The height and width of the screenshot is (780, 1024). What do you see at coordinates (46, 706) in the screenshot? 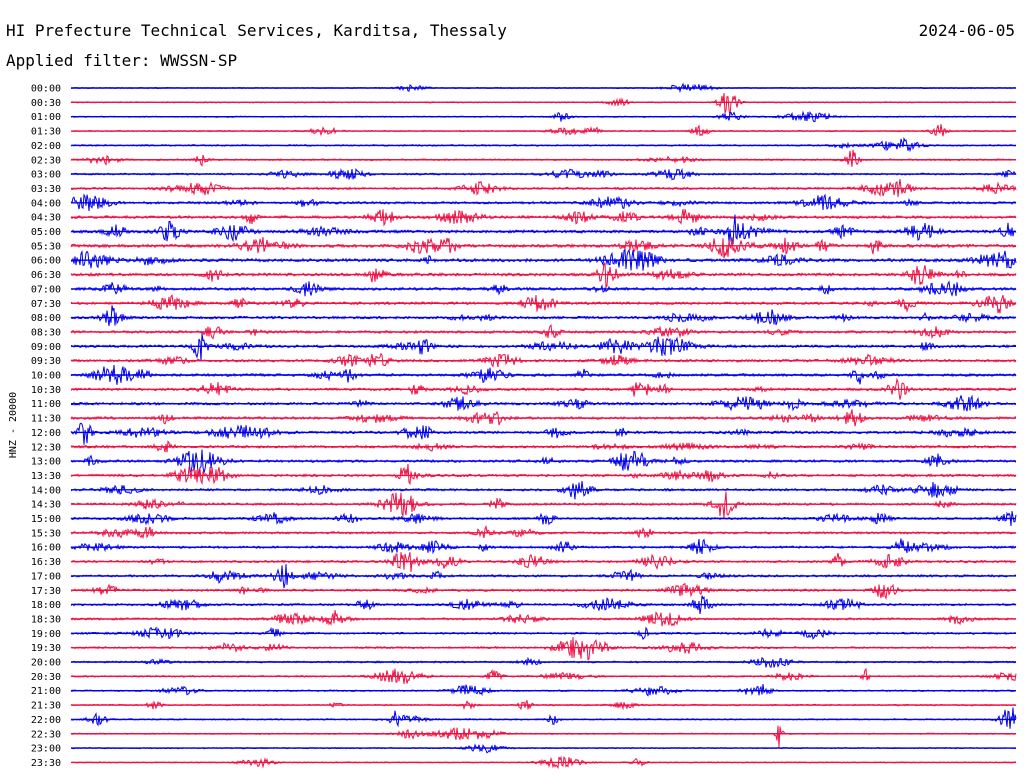
I see `time-tick-label: 21:30` at bounding box center [46, 706].